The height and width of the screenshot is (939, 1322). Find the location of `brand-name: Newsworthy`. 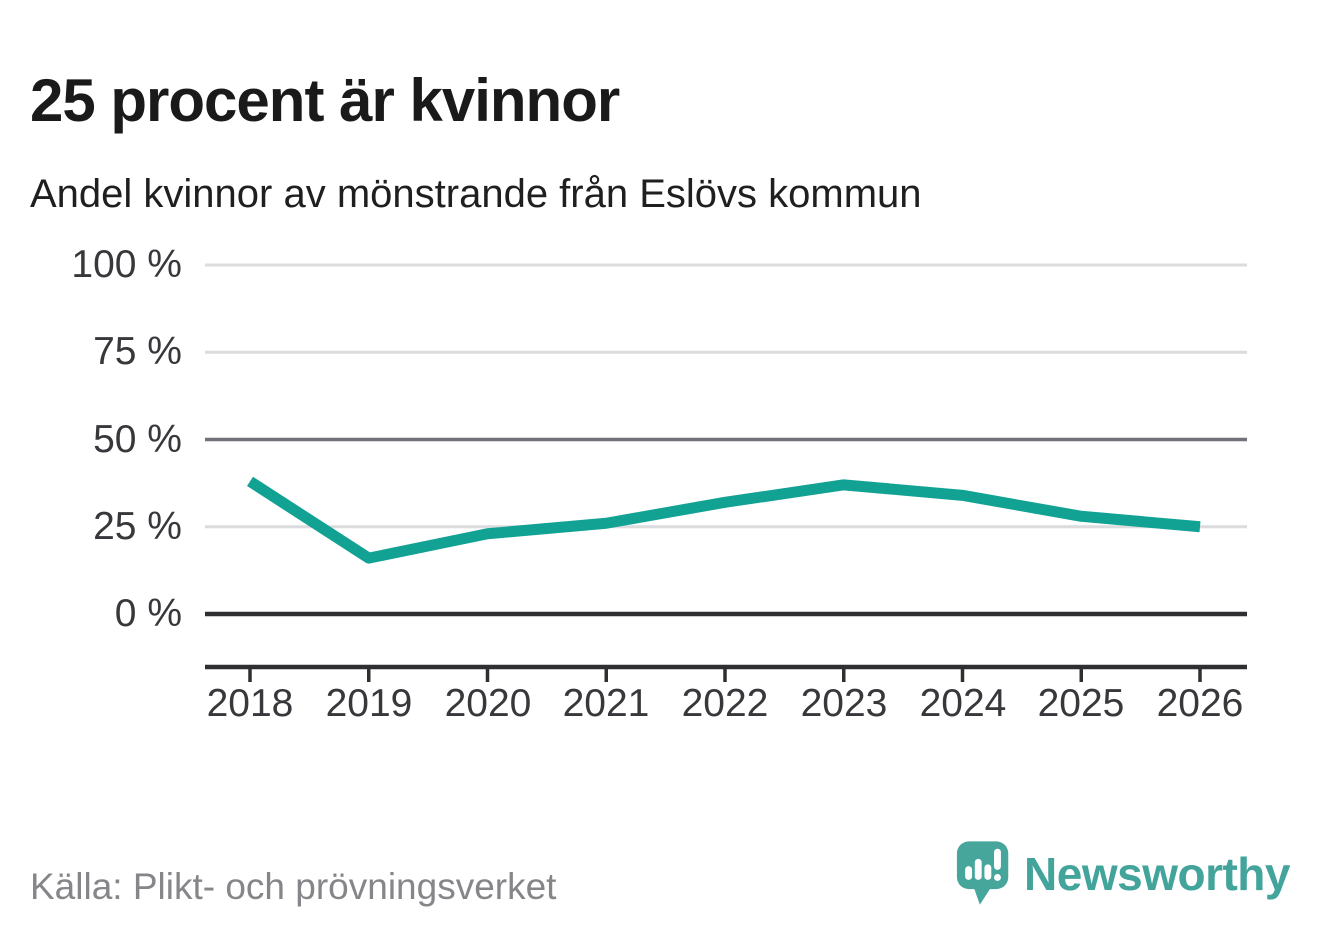

brand-name: Newsworthy is located at coordinates (1157, 873).